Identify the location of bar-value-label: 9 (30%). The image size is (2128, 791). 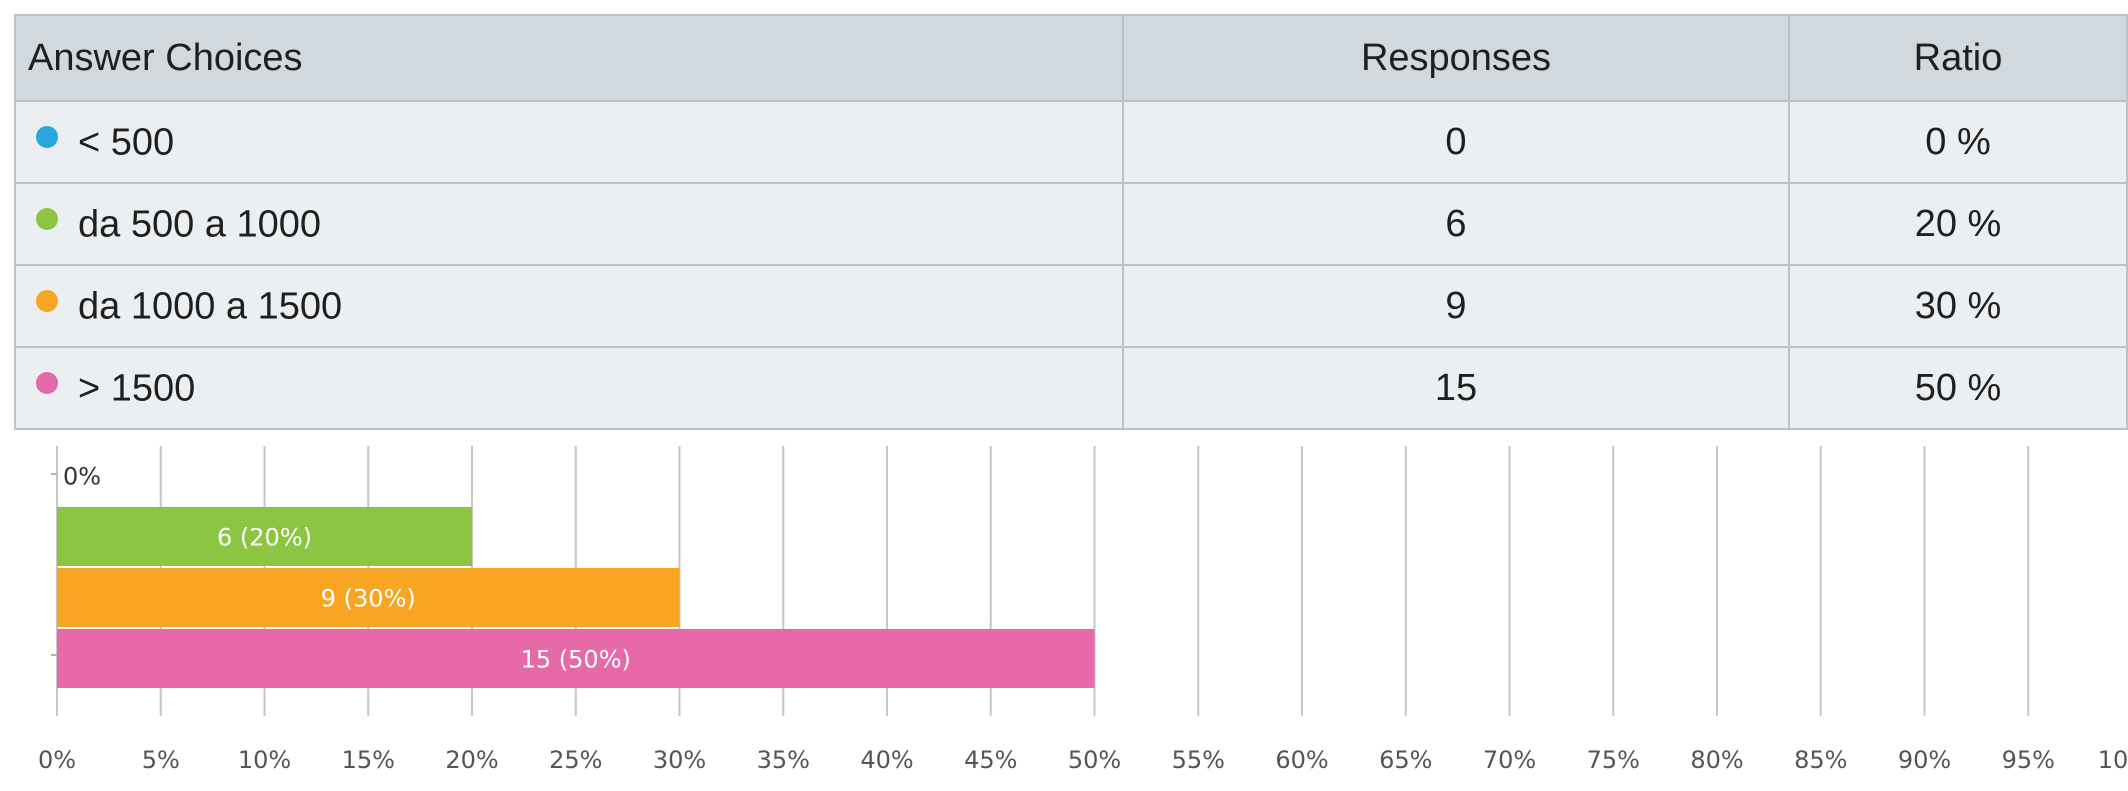
(368, 599).